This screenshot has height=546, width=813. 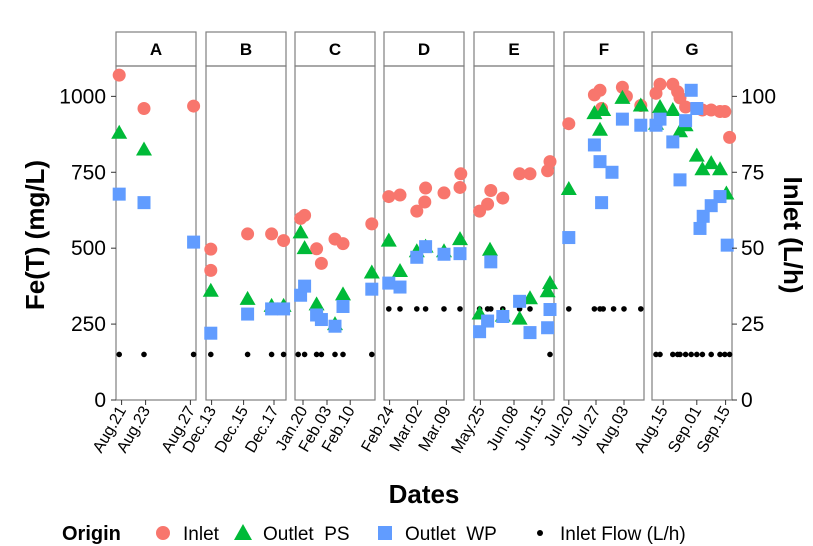 I want to click on legend-flow-swatch, so click(x=540, y=533).